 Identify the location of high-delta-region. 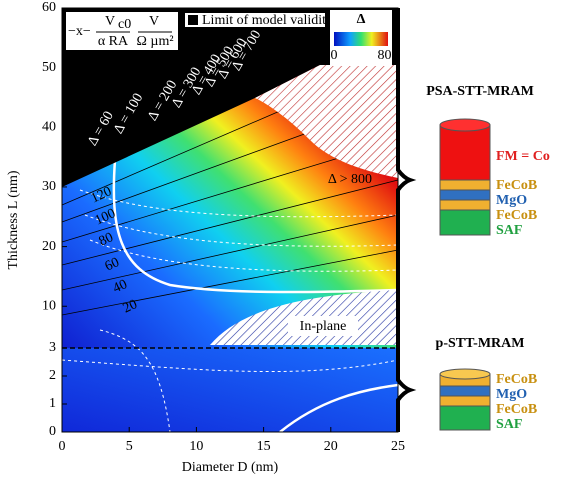
(326, 121).